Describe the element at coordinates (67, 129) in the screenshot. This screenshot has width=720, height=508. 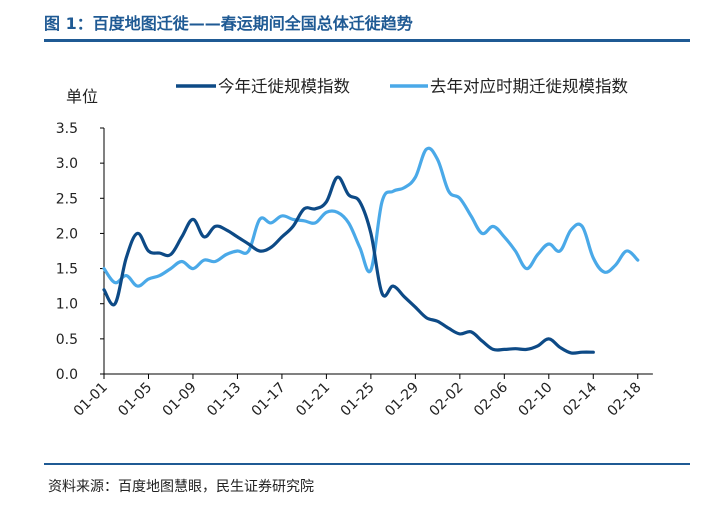
I see `y-tick-label: 3.5` at that location.